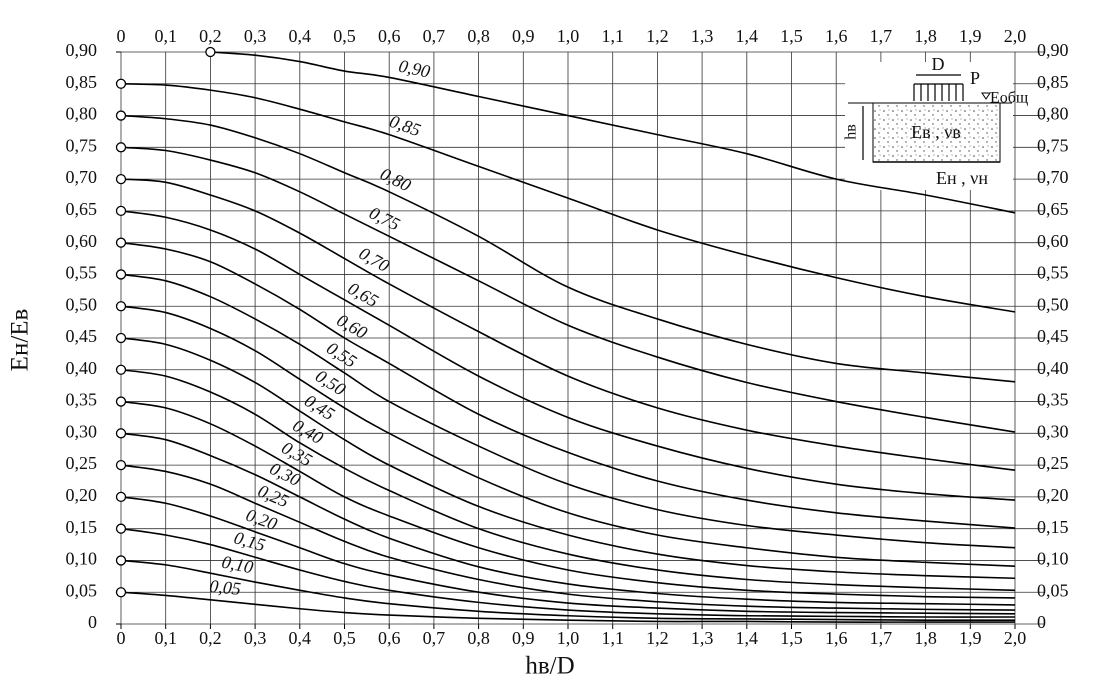  I want to click on y-tick-label: 0,50, so click(82, 304).